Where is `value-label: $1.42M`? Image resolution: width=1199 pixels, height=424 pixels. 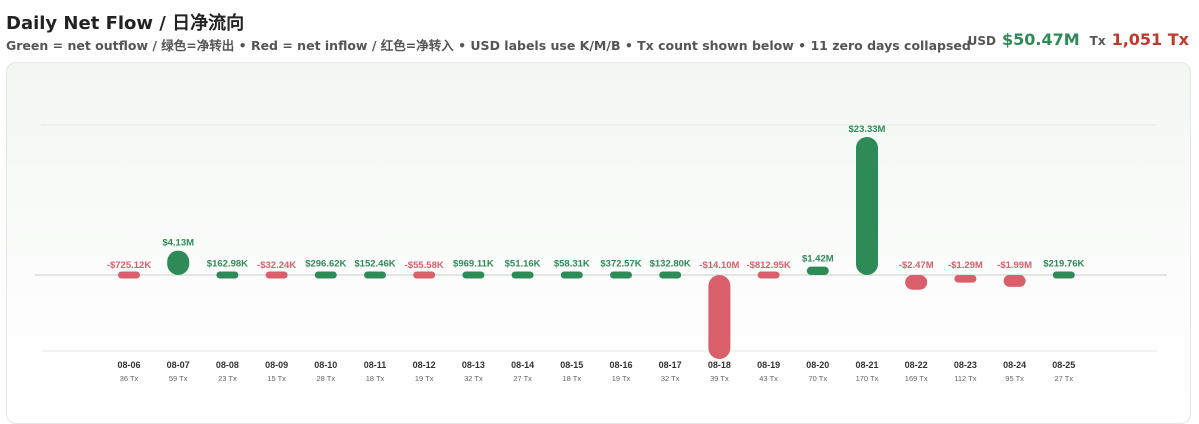 value-label: $1.42M is located at coordinates (818, 259).